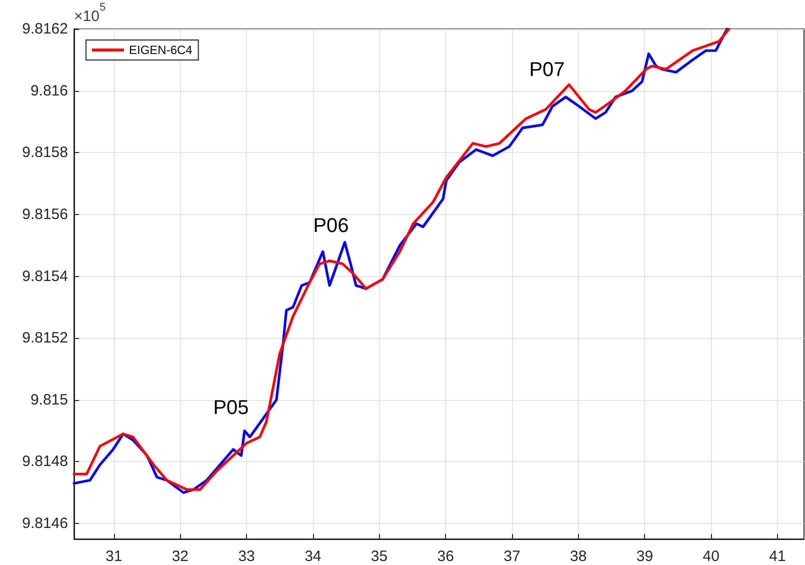 The height and width of the screenshot is (565, 805). I want to click on y-tick-label: 9.816, so click(49, 91).